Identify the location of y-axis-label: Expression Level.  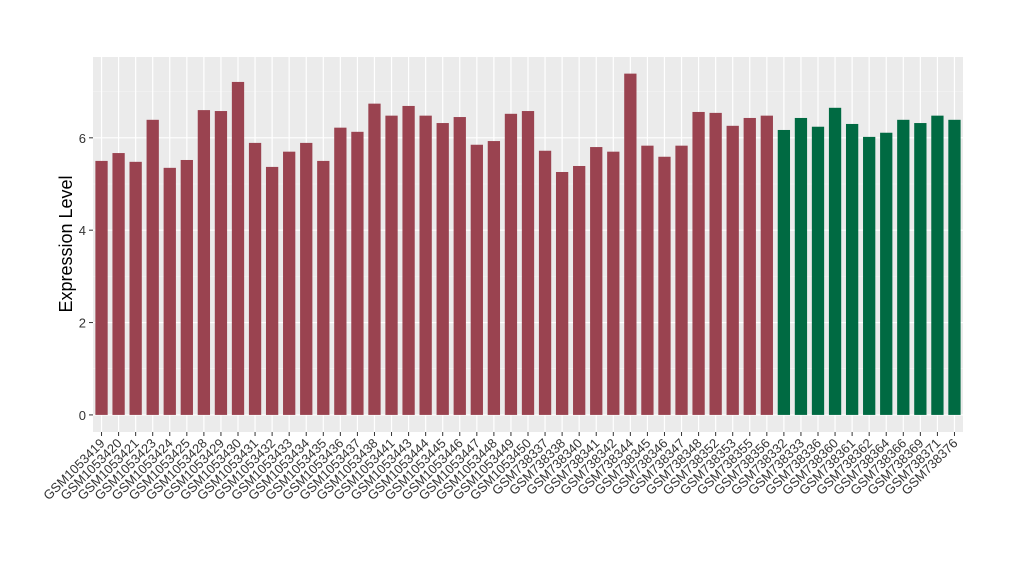
(66, 243).